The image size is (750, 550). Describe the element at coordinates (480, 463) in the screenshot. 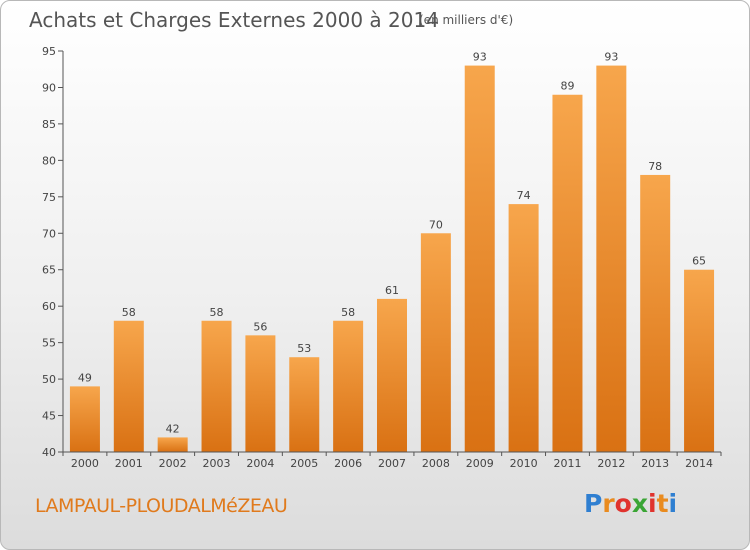

I see `x-tick-label-2009: 2009` at that location.